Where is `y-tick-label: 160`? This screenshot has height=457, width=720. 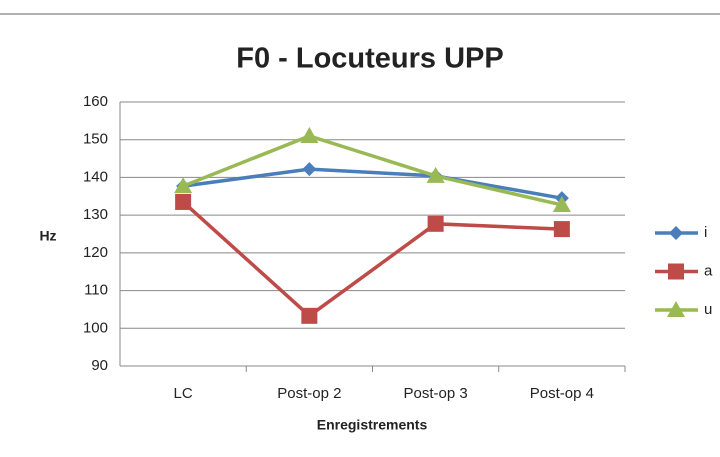
y-tick-label: 160 is located at coordinates (95, 101).